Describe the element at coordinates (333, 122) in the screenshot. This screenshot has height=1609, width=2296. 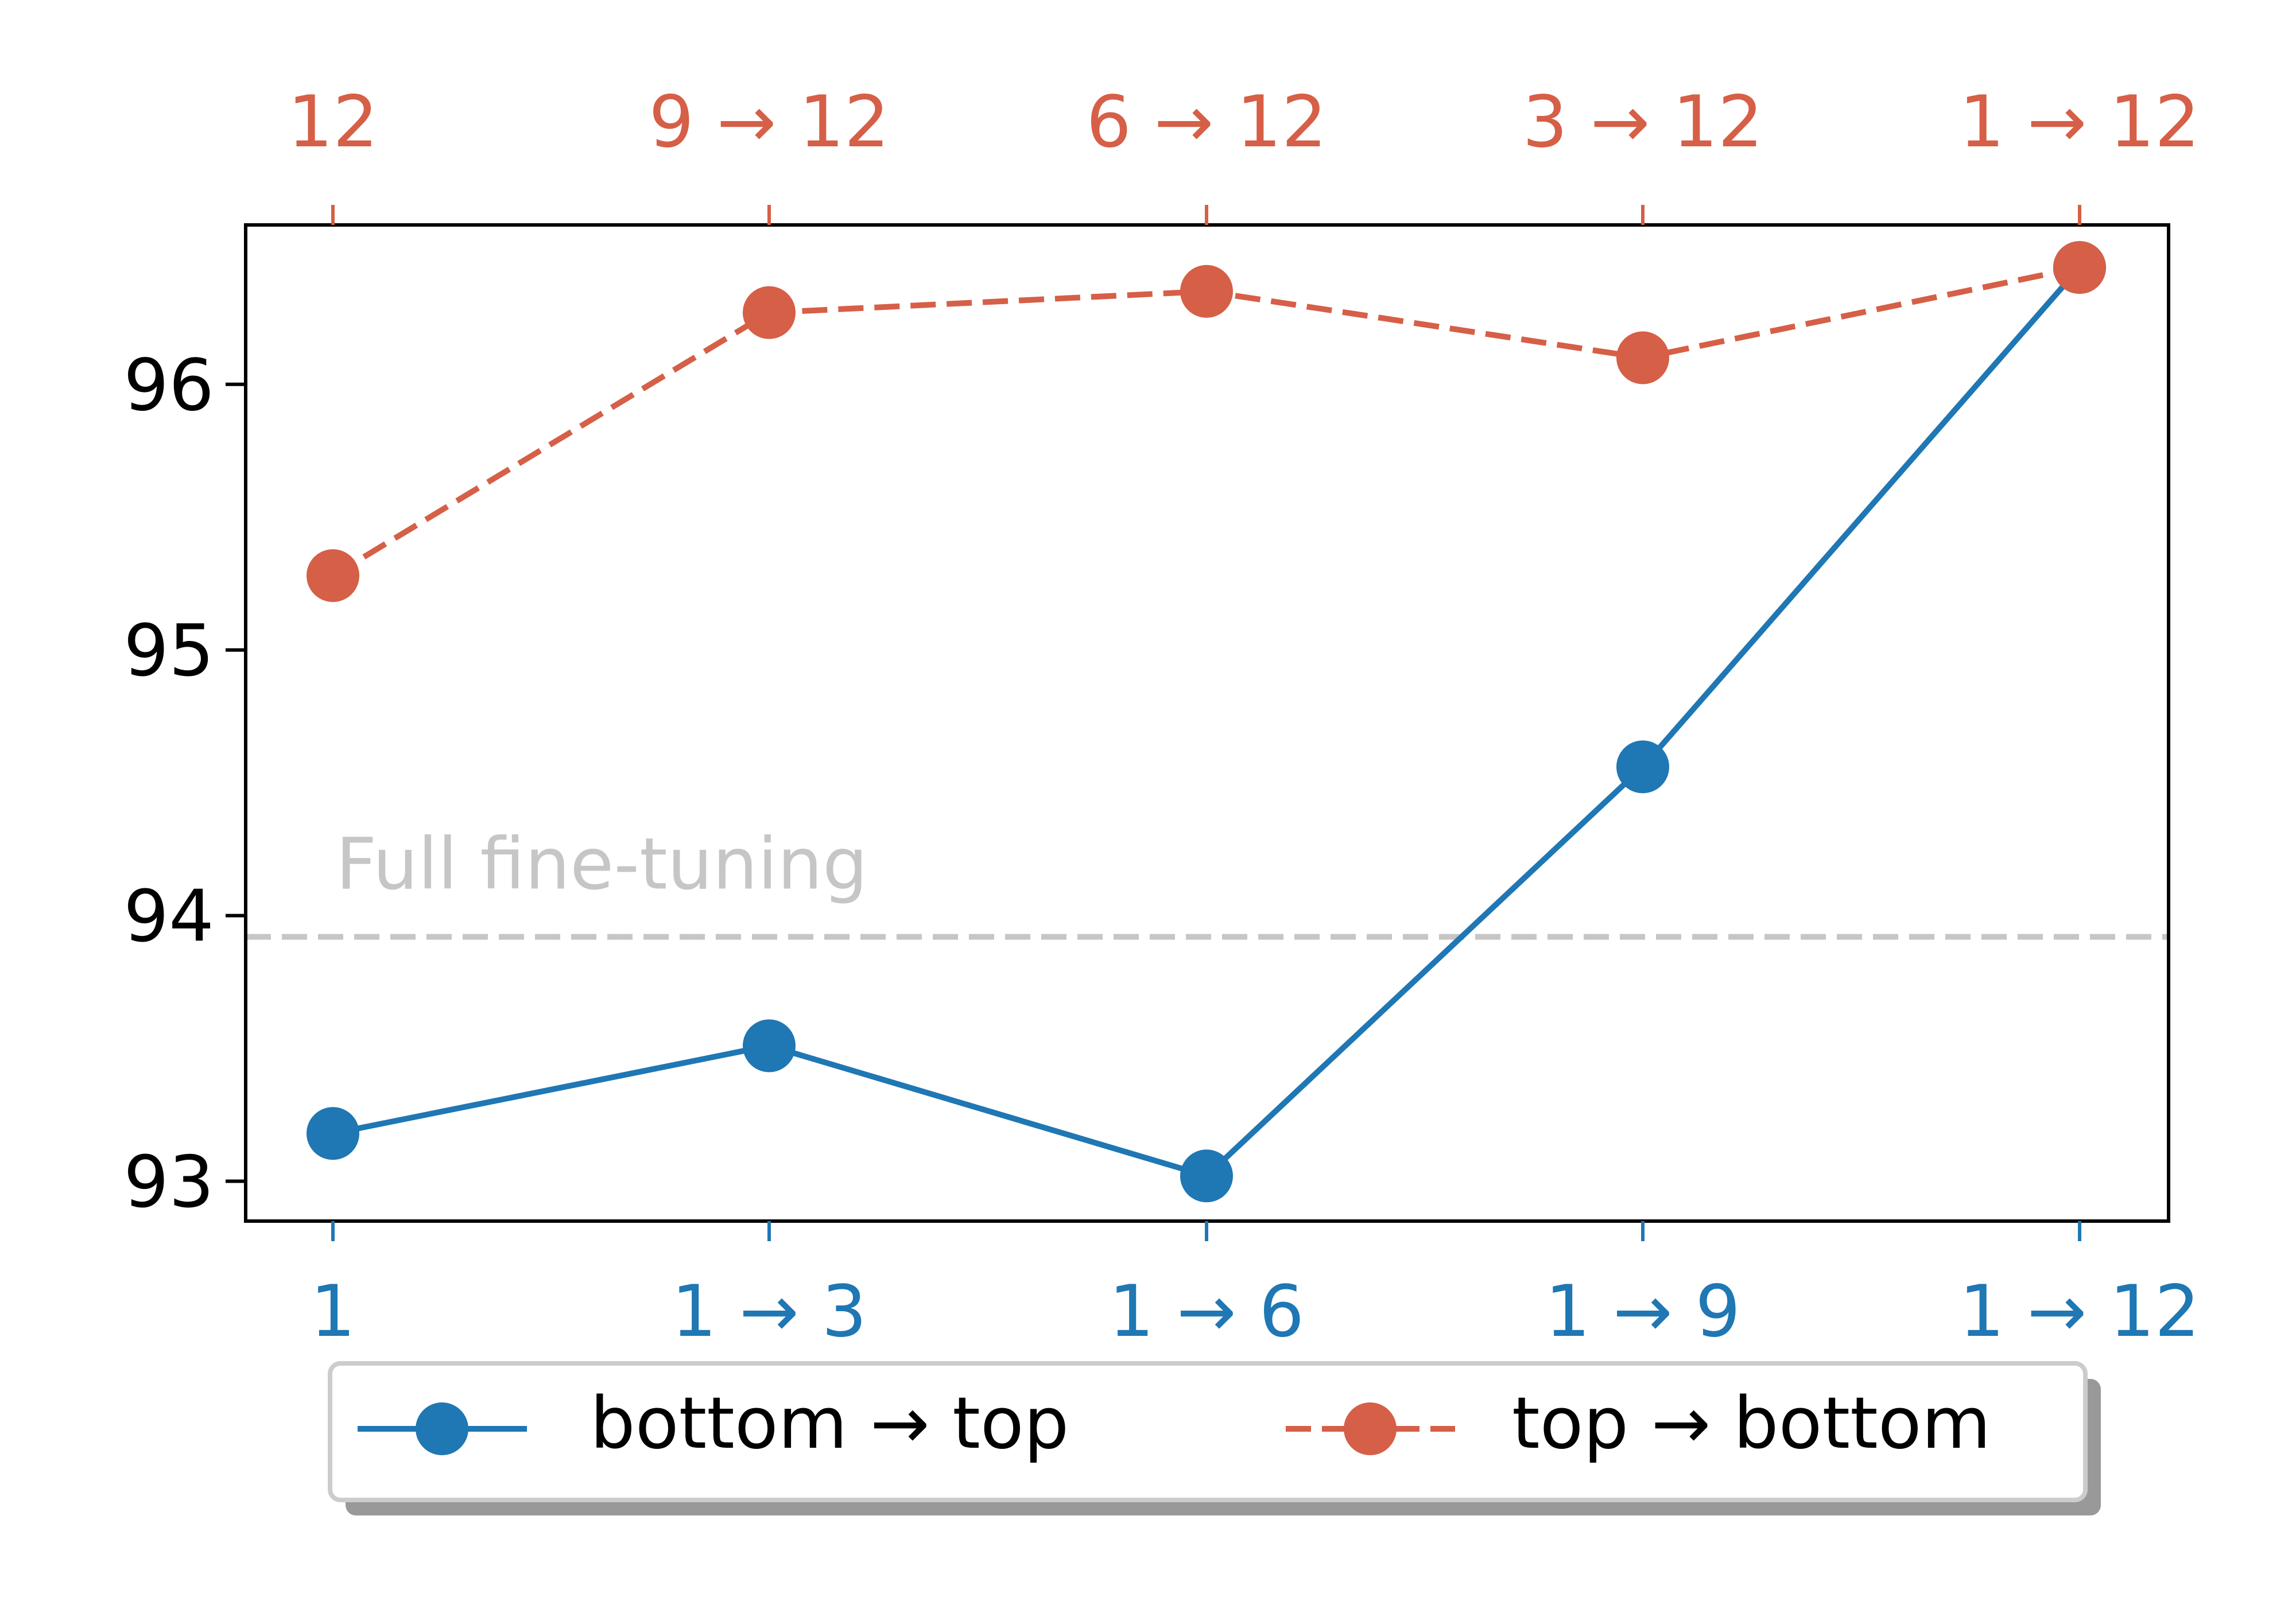
I see `x-top-tick-label-0: 12` at that location.